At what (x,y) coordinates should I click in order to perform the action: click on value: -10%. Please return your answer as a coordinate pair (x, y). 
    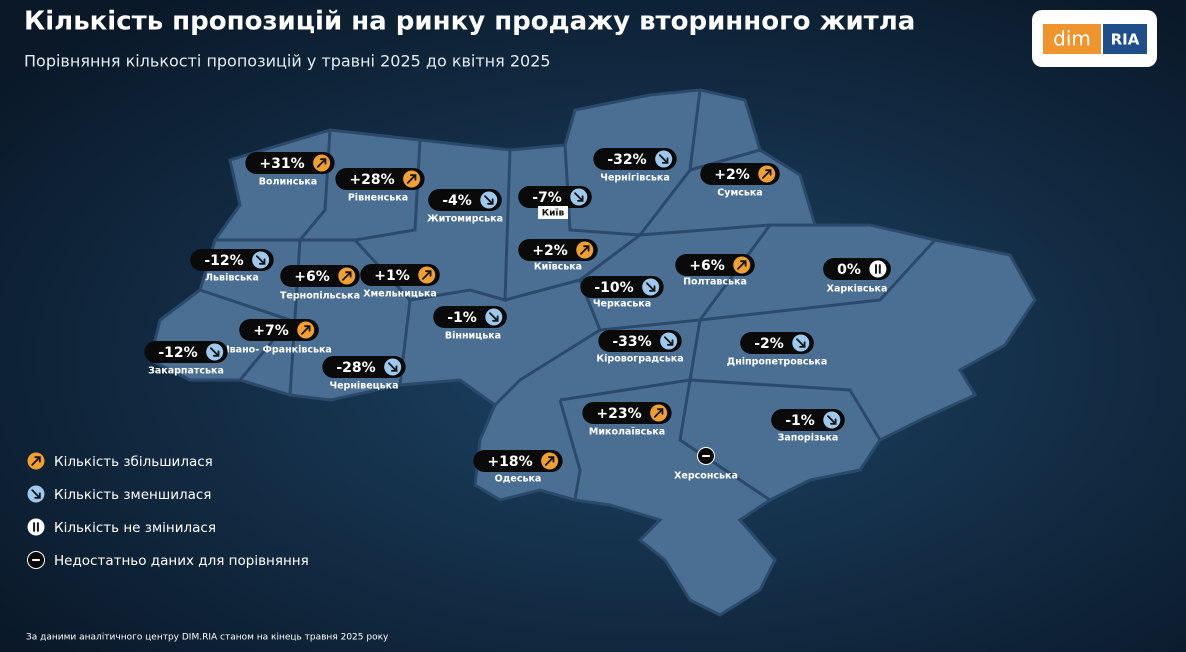
    Looking at the image, I should click on (613, 288).